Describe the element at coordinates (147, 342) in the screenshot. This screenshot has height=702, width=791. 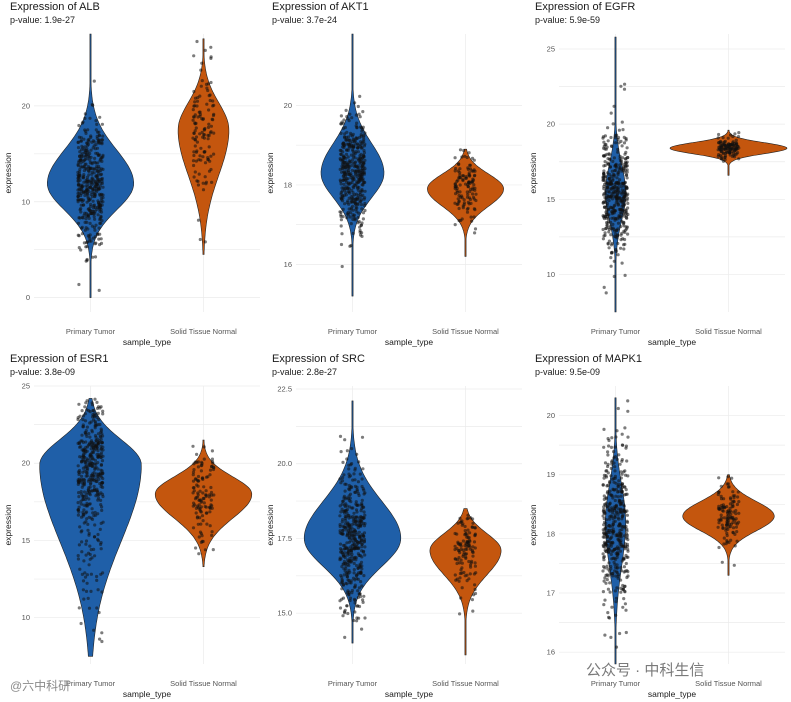
I see `x-axis-label: sample_type` at that location.